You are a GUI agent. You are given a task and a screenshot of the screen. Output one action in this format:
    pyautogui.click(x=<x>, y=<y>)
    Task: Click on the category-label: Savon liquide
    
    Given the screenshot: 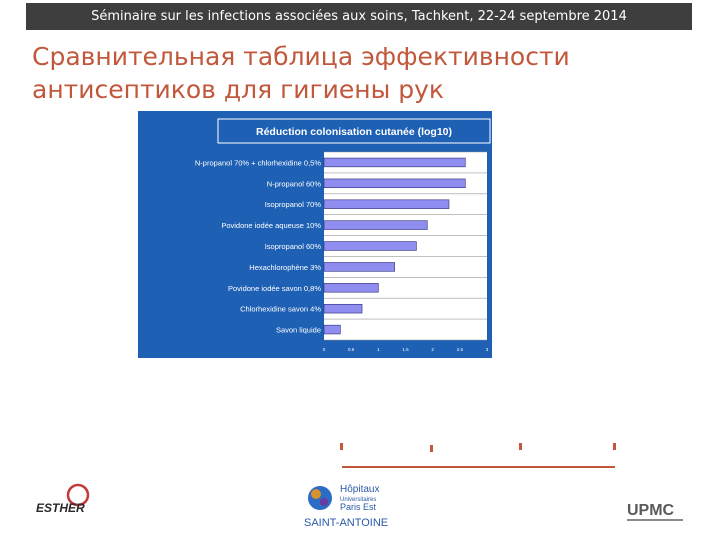 What is the action you would take?
    pyautogui.click(x=298, y=330)
    